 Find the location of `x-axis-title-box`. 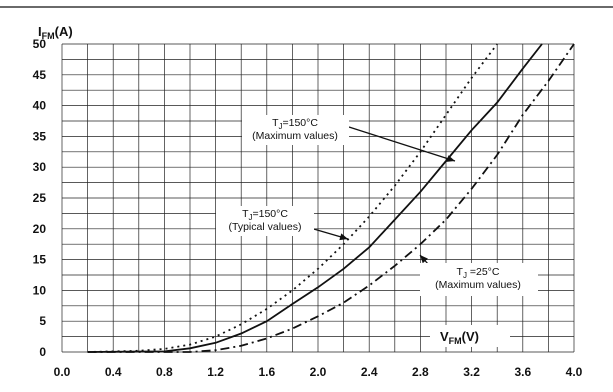

x-axis-title-box is located at coordinates (470, 336).